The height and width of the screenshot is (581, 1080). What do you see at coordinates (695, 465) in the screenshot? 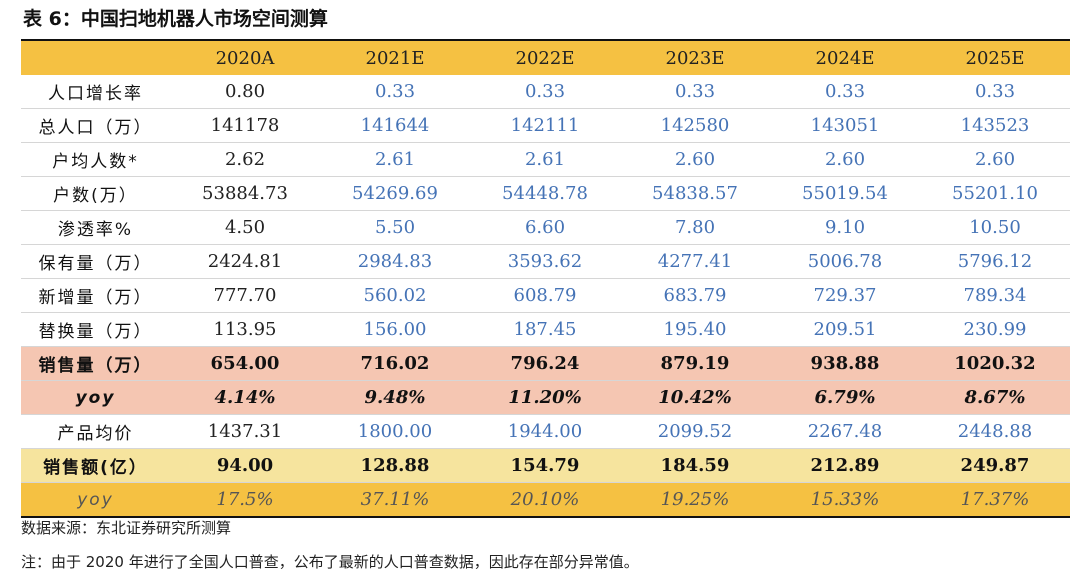
I see `table-cell: 184.59` at bounding box center [695, 465].